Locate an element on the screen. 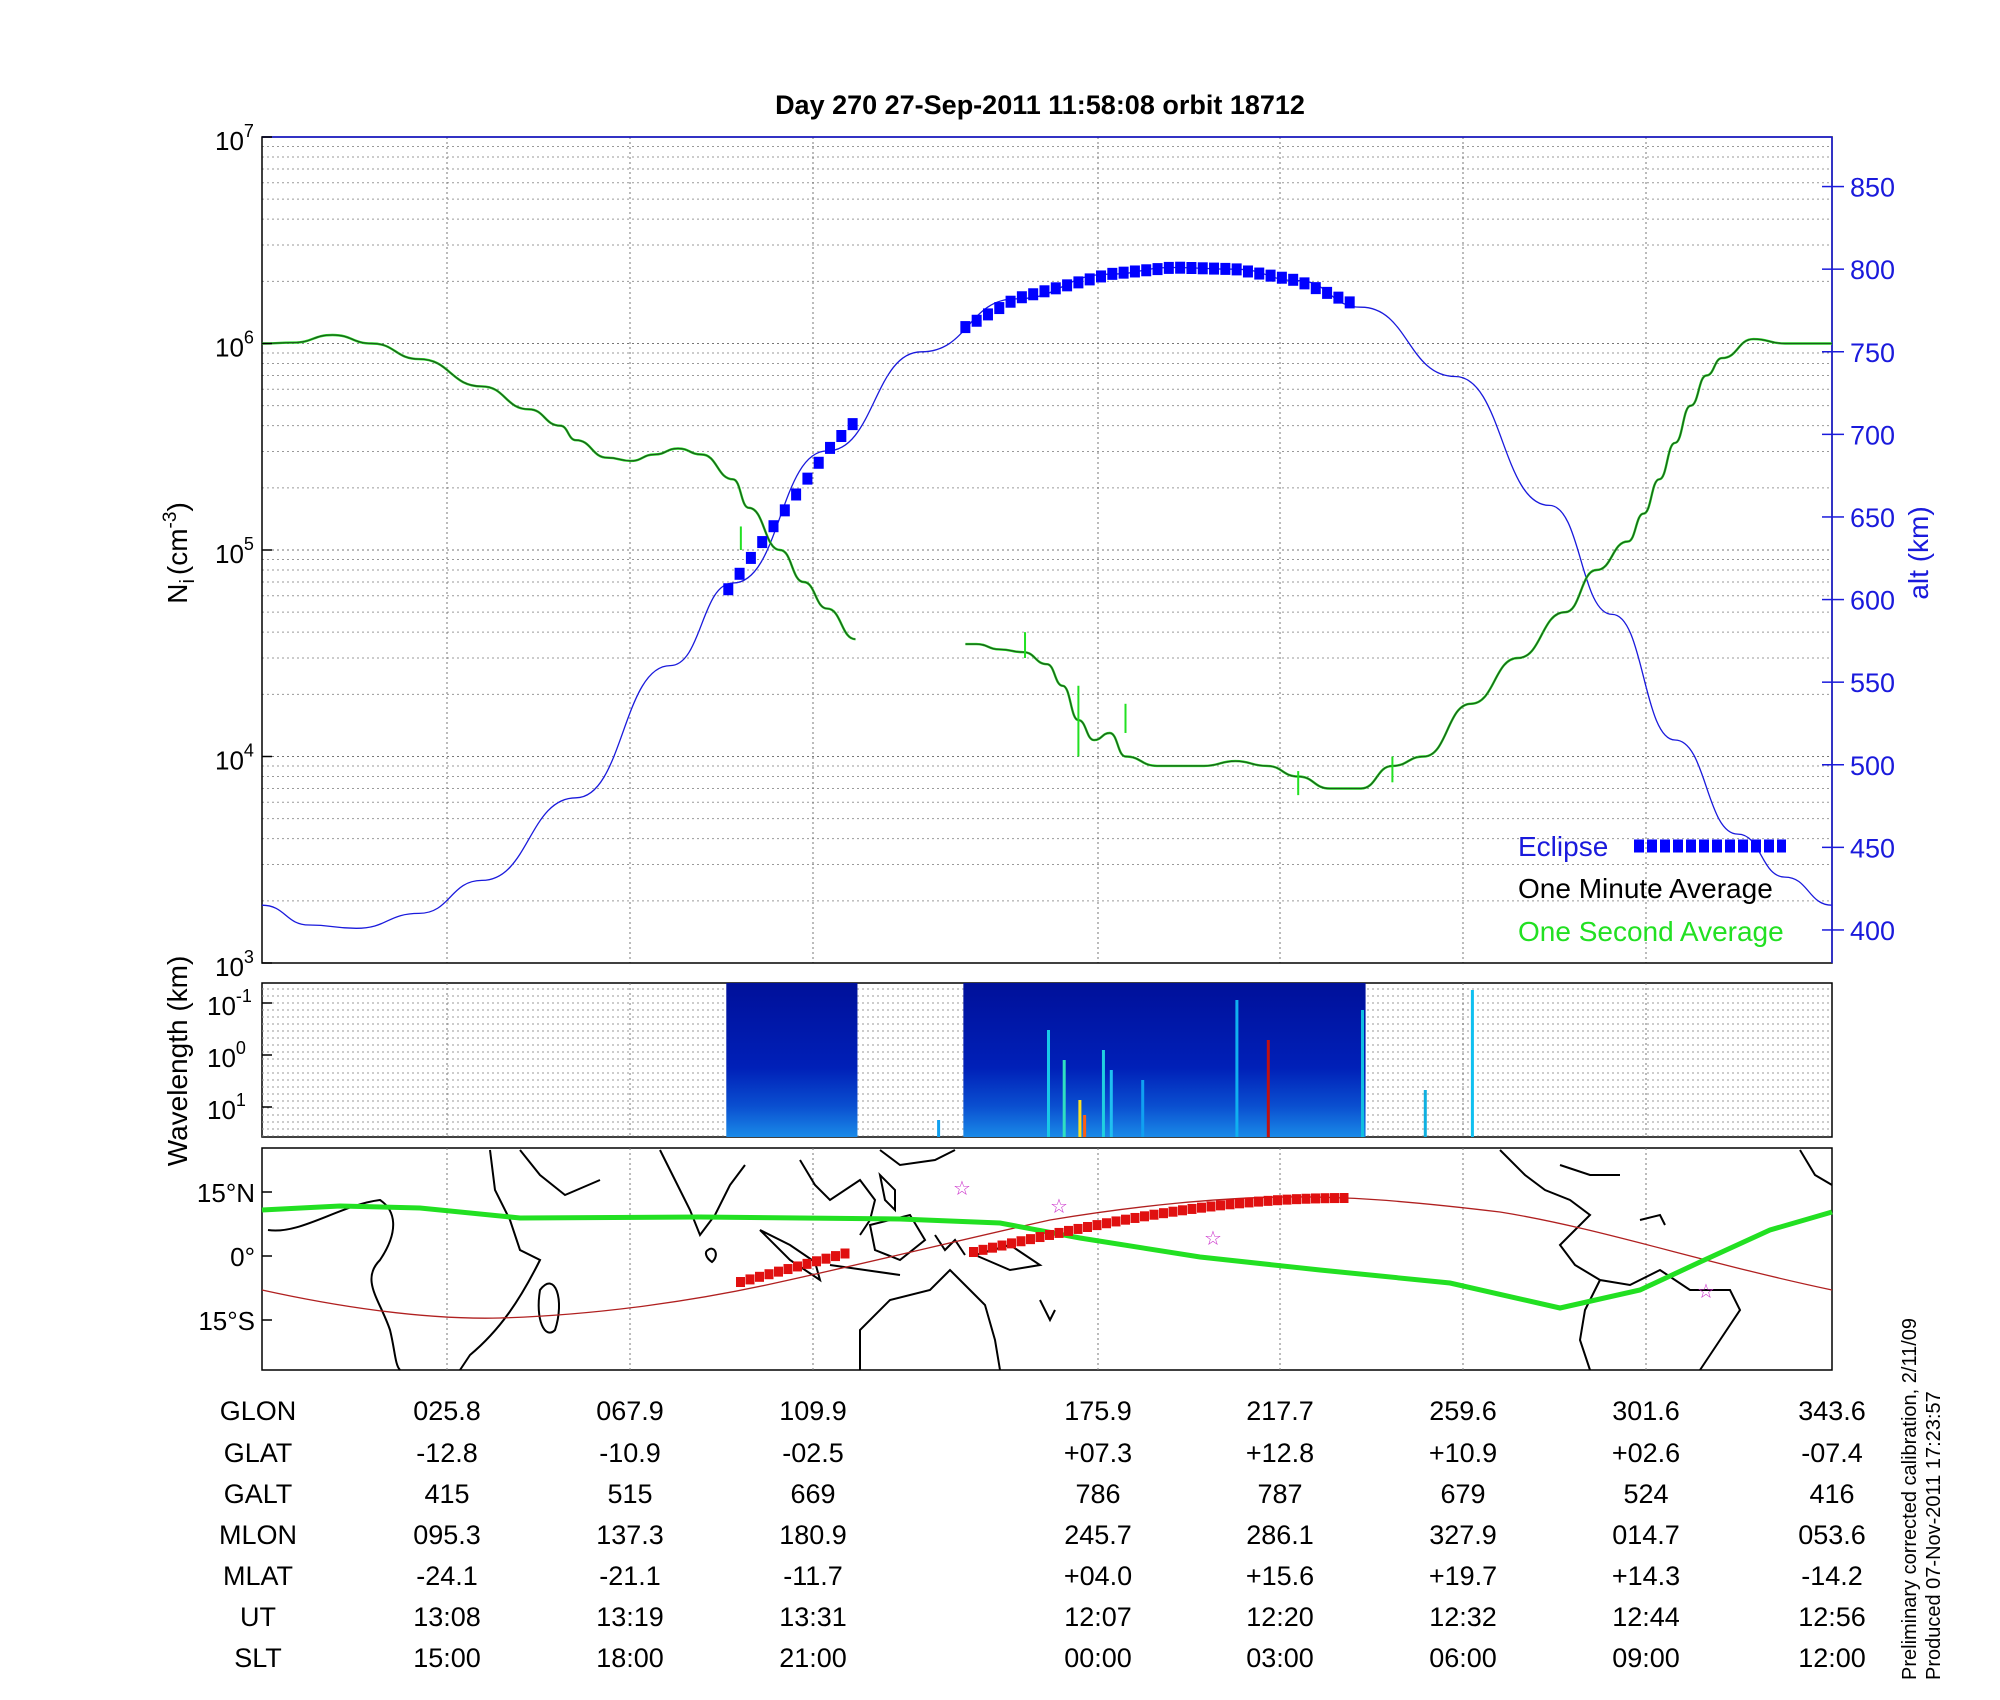 The image size is (2000, 1700). one-minute-average-line is located at coordinates (558, 487).